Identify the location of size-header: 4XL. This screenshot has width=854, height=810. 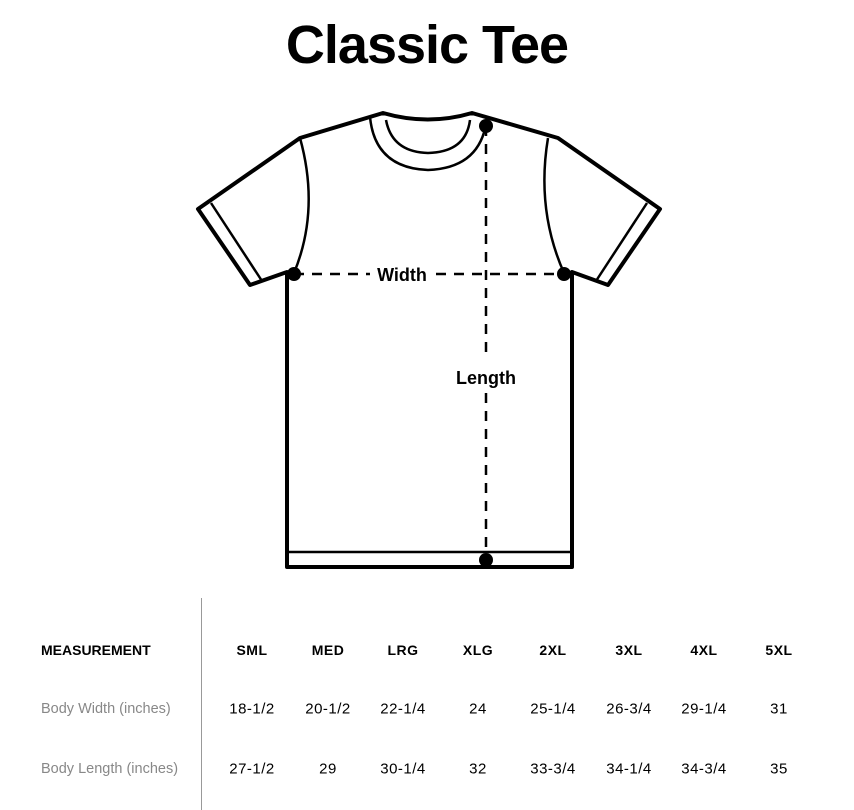
(704, 650).